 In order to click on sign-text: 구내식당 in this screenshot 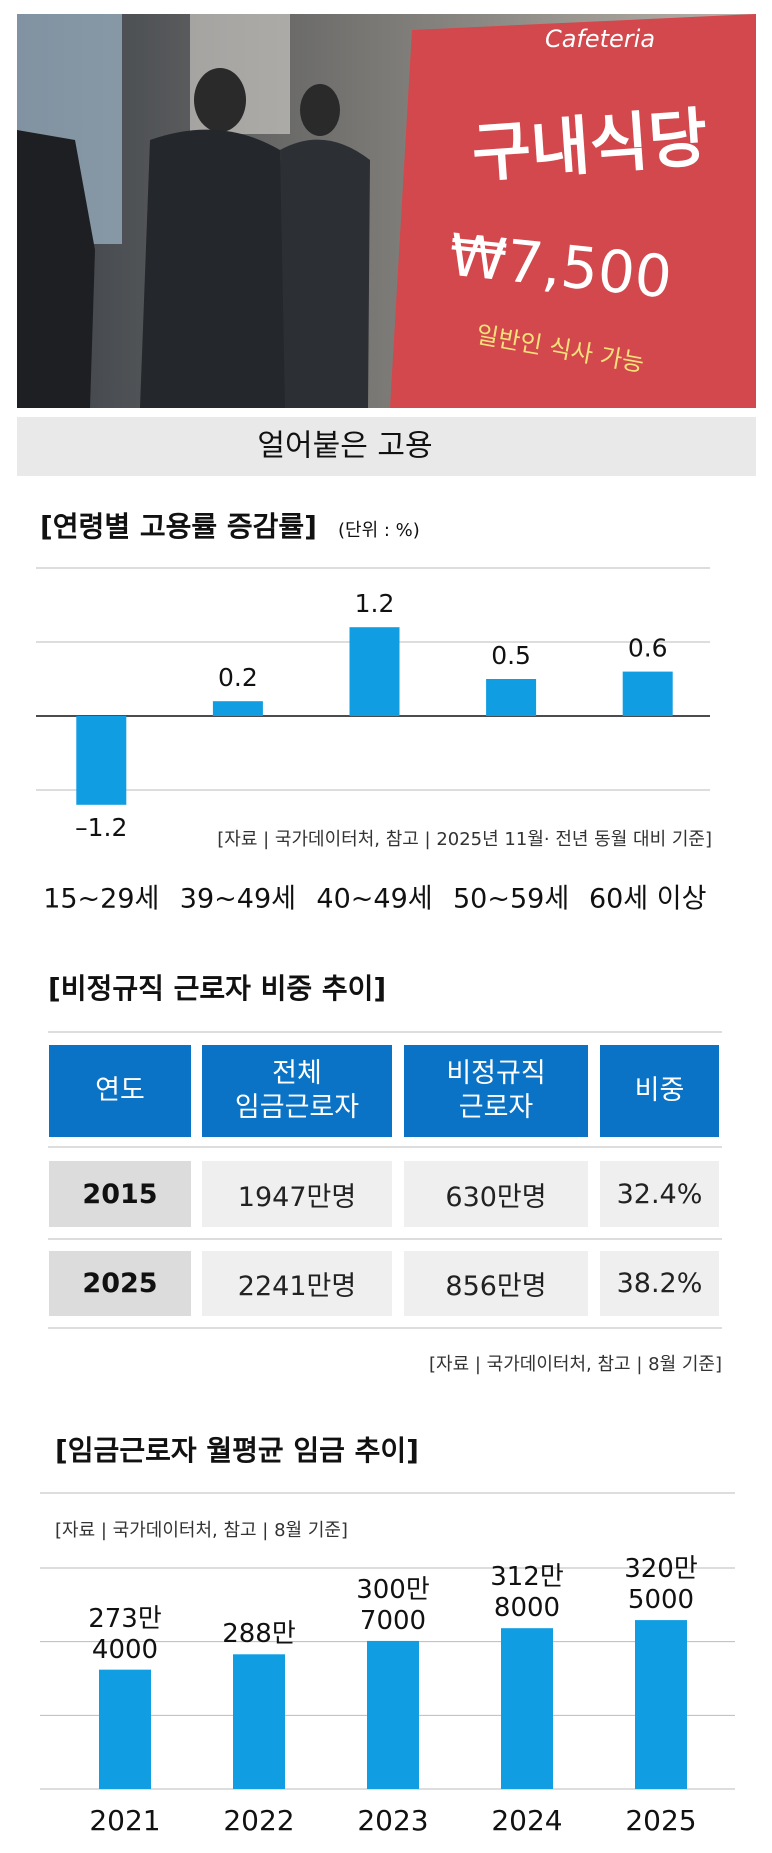, I will do `click(590, 146)`.